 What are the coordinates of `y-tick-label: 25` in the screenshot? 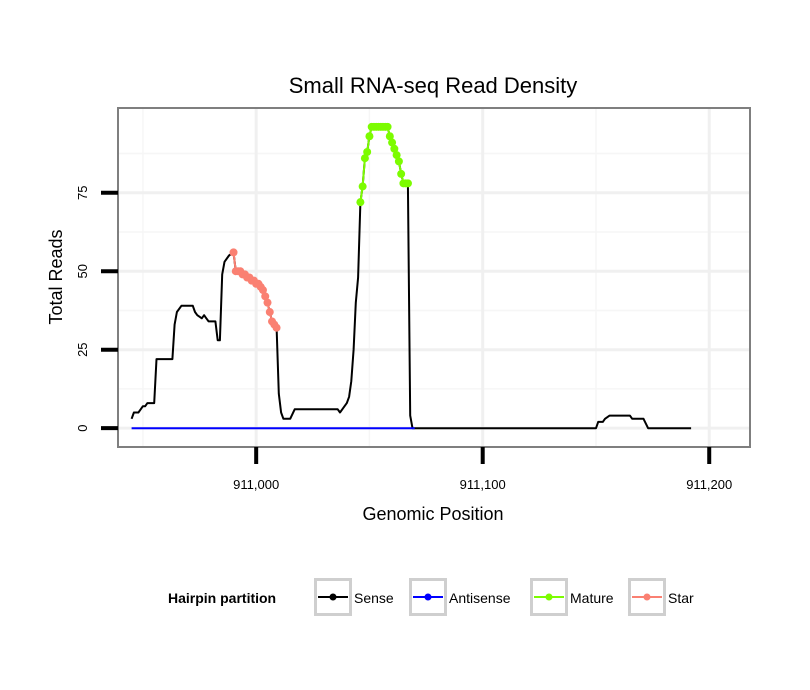 It's located at (82, 349).